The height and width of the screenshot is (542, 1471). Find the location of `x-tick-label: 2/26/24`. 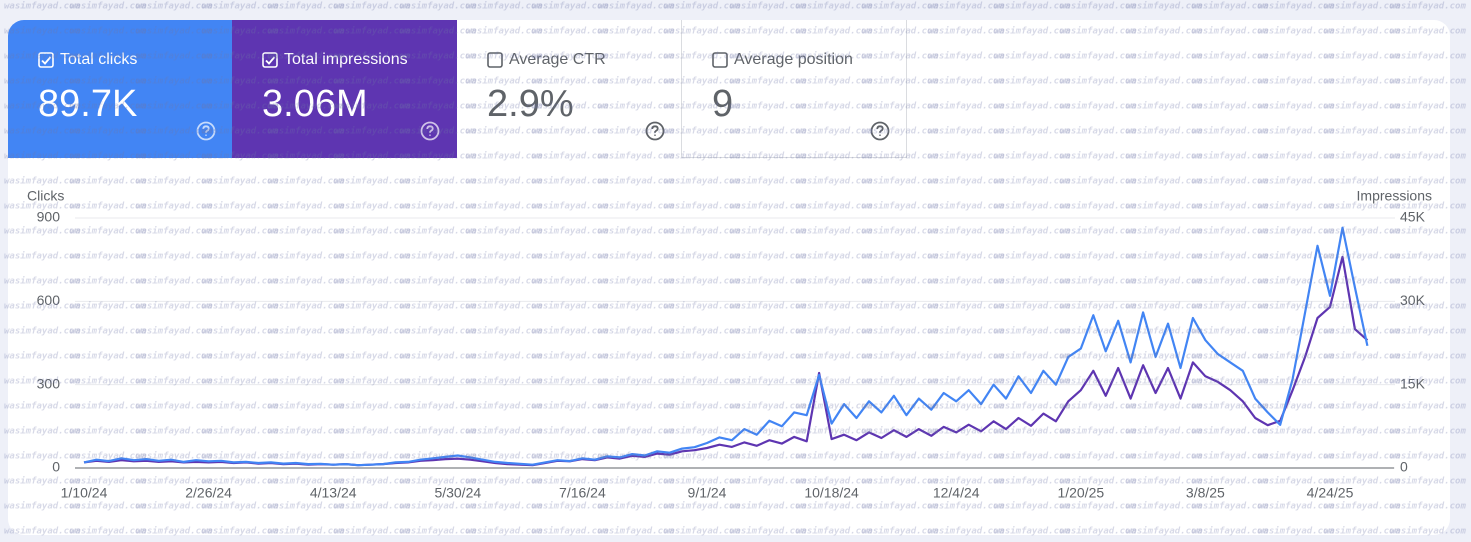

x-tick-label: 2/26/24 is located at coordinates (208, 493).